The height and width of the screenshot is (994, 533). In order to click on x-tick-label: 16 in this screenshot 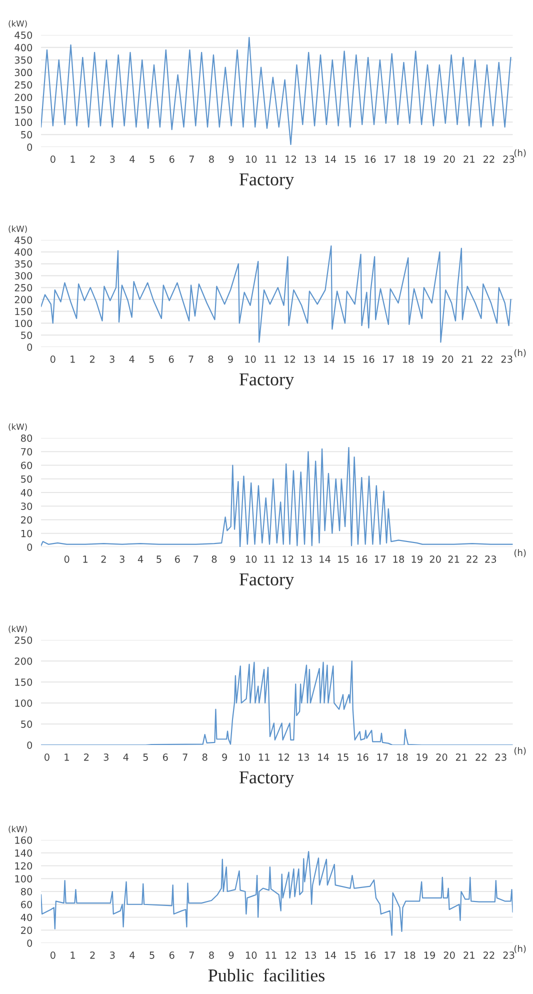, I will do `click(370, 955)`.